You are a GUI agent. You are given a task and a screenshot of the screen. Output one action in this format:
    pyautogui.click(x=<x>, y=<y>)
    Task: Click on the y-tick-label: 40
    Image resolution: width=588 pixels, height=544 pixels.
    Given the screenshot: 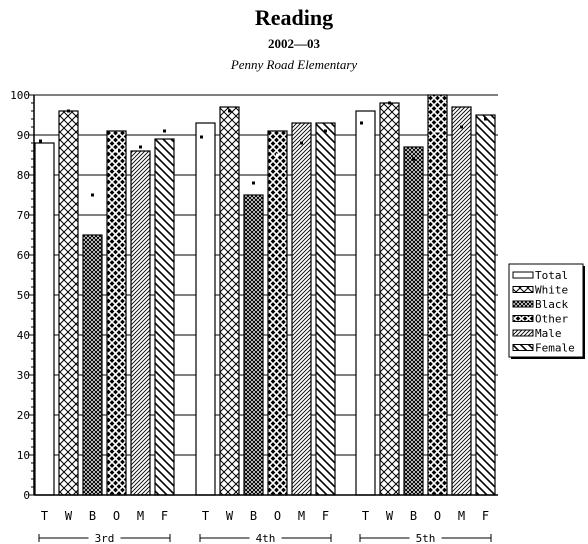 What is the action you would take?
    pyautogui.click(x=23, y=335)
    